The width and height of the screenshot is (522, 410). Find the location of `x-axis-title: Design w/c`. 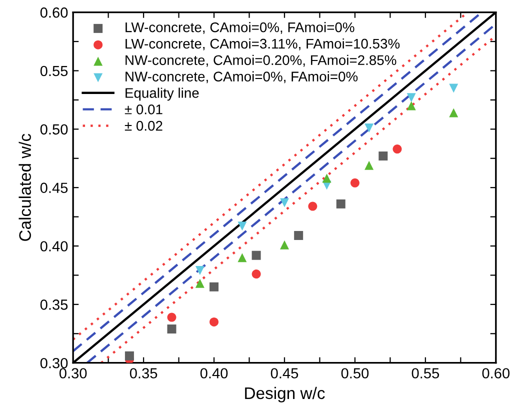

x-axis-title: Design w/c is located at coordinates (285, 394).